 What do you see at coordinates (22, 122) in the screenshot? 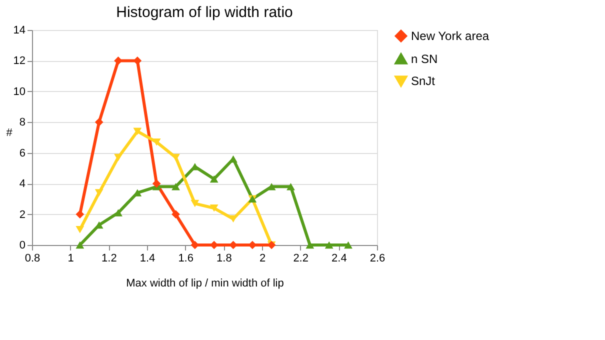
I see `y-tick-label: 8` at bounding box center [22, 122].